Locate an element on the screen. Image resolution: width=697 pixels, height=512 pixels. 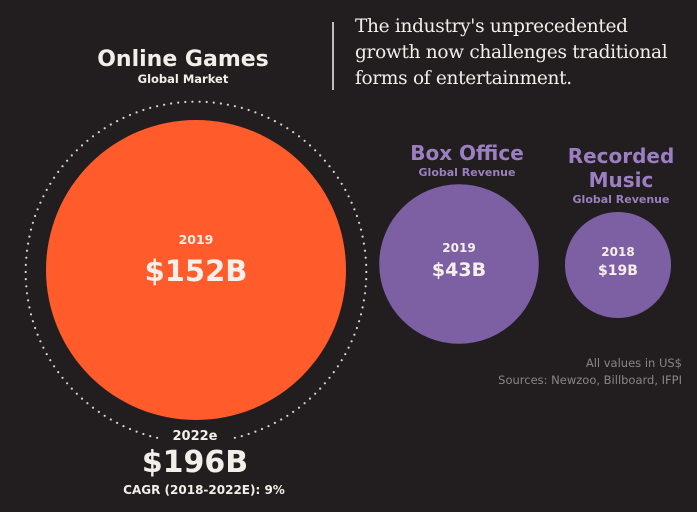
games-title: Online Games is located at coordinates (183, 59).